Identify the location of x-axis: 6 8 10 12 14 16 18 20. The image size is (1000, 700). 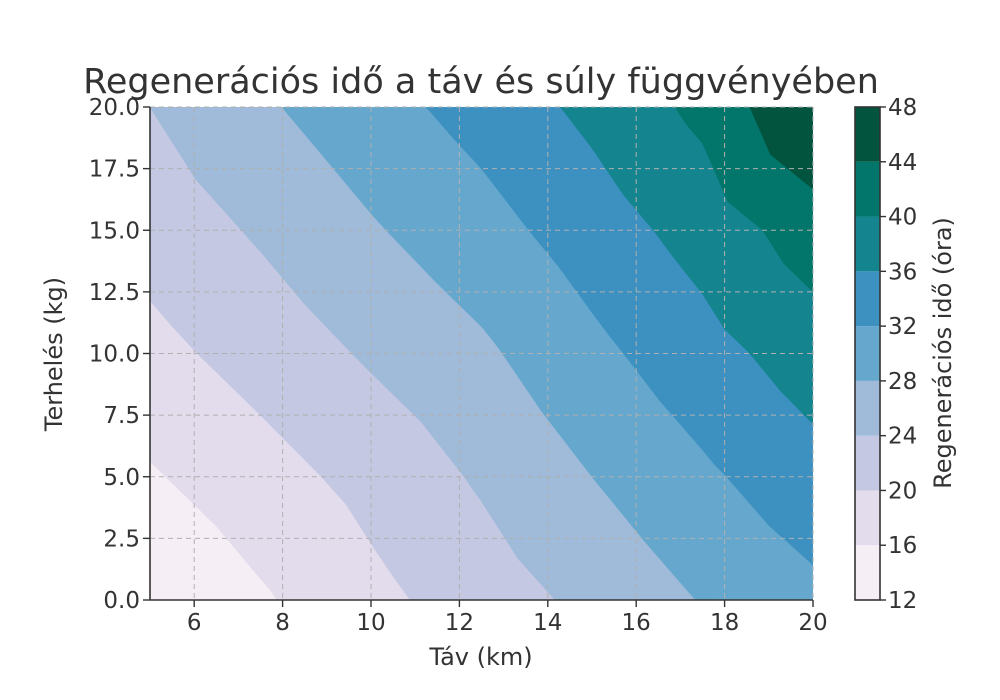
(507, 618).